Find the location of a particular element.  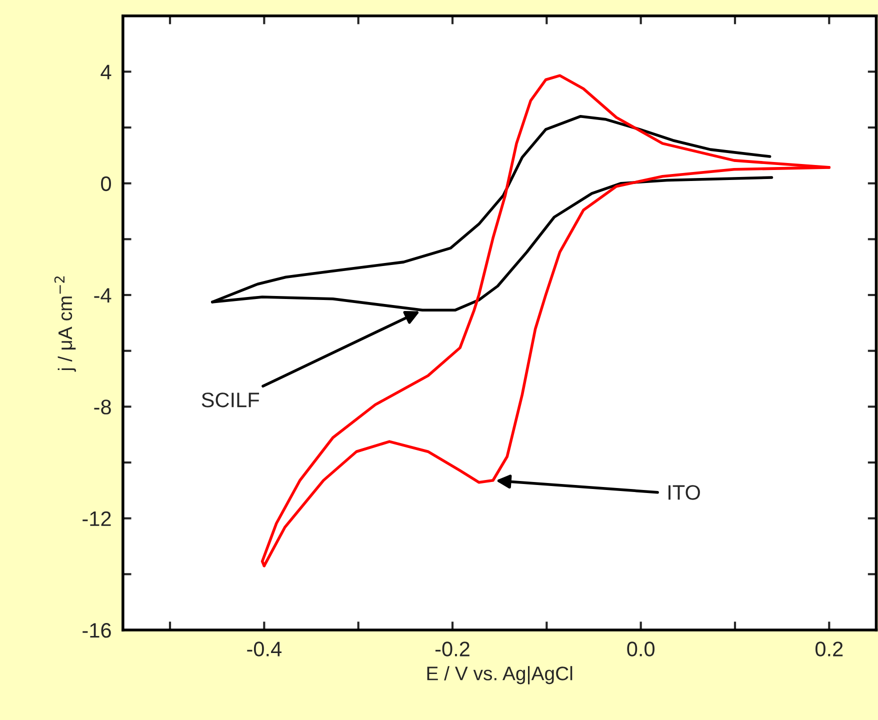

x-tick-label: -0.2 is located at coordinates (452, 649).